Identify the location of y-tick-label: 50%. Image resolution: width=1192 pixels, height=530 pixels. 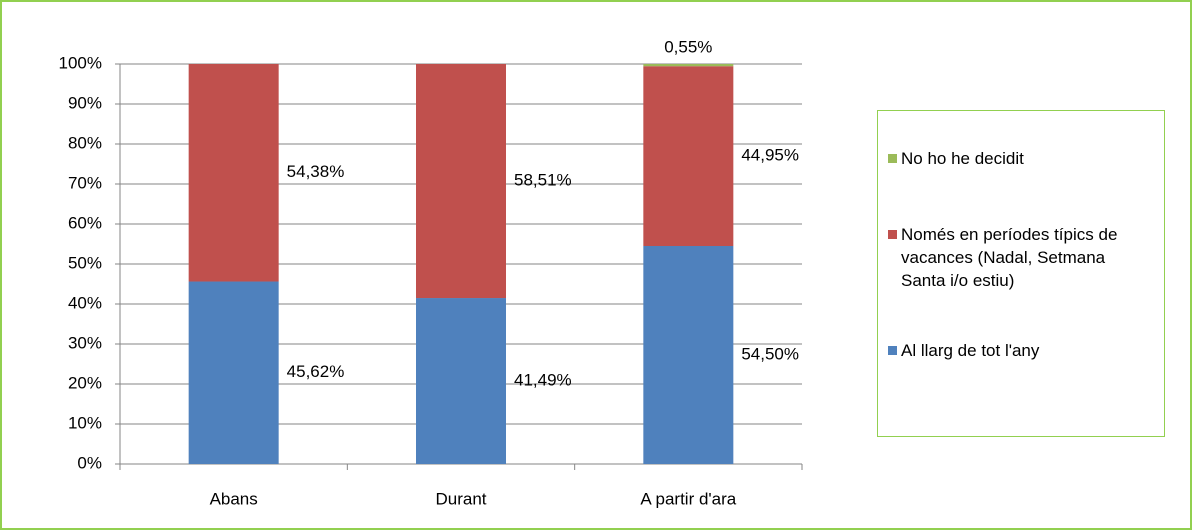
(85, 262).